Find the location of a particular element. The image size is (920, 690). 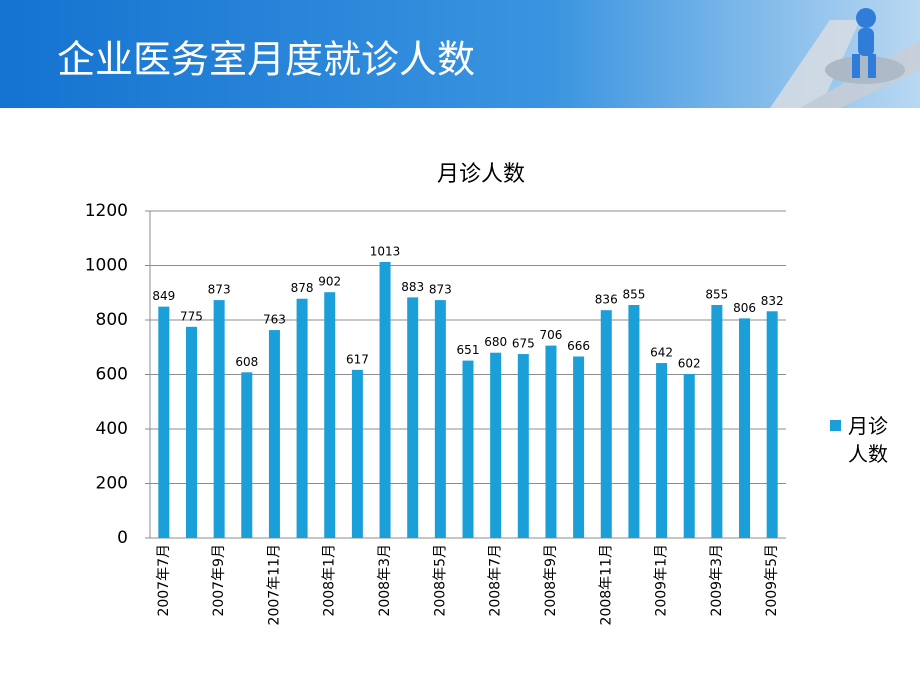

x-tick-label: 2008年1月 is located at coordinates (330, 580).